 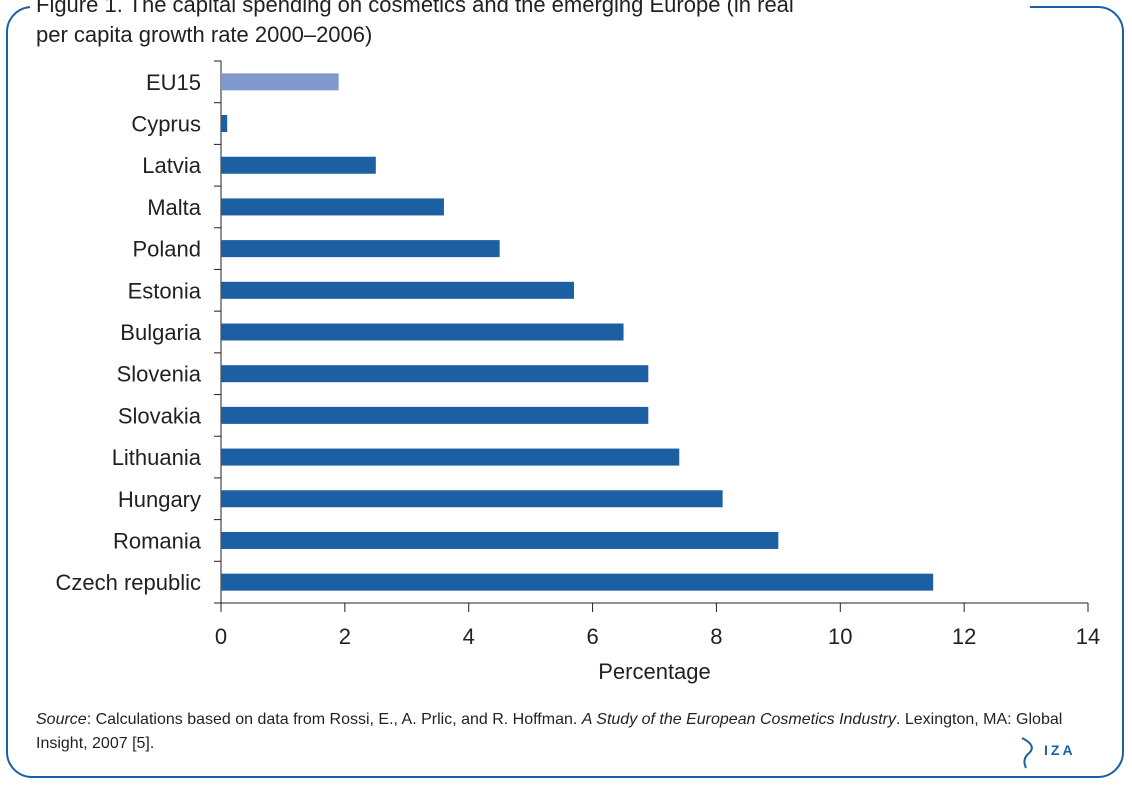 What do you see at coordinates (159, 374) in the screenshot?
I see `y-tick-label: Slovenia` at bounding box center [159, 374].